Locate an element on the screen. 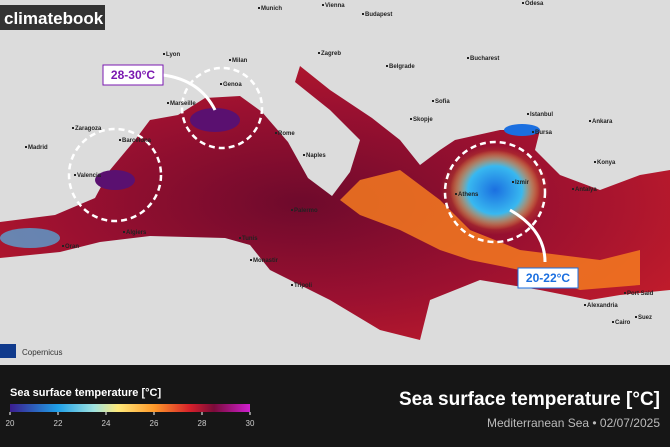 This screenshot has width=670, height=447. city-label: Ankara is located at coordinates (602, 122).